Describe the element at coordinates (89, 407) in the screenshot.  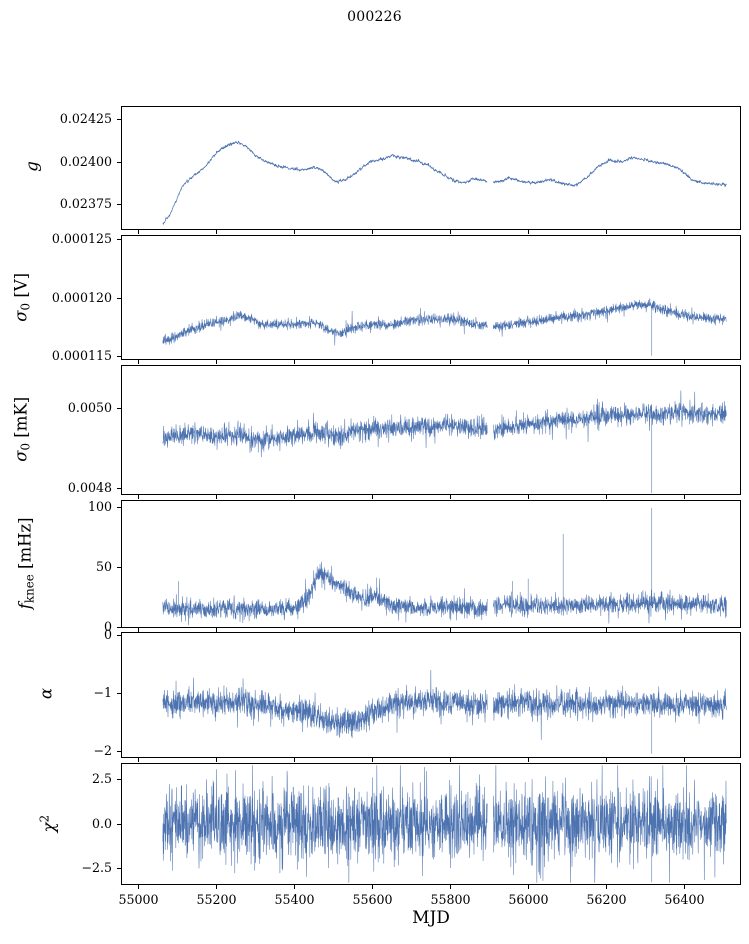
I see `y-tick-label-sigma0-millikelvin-1: 0.0050` at that location.